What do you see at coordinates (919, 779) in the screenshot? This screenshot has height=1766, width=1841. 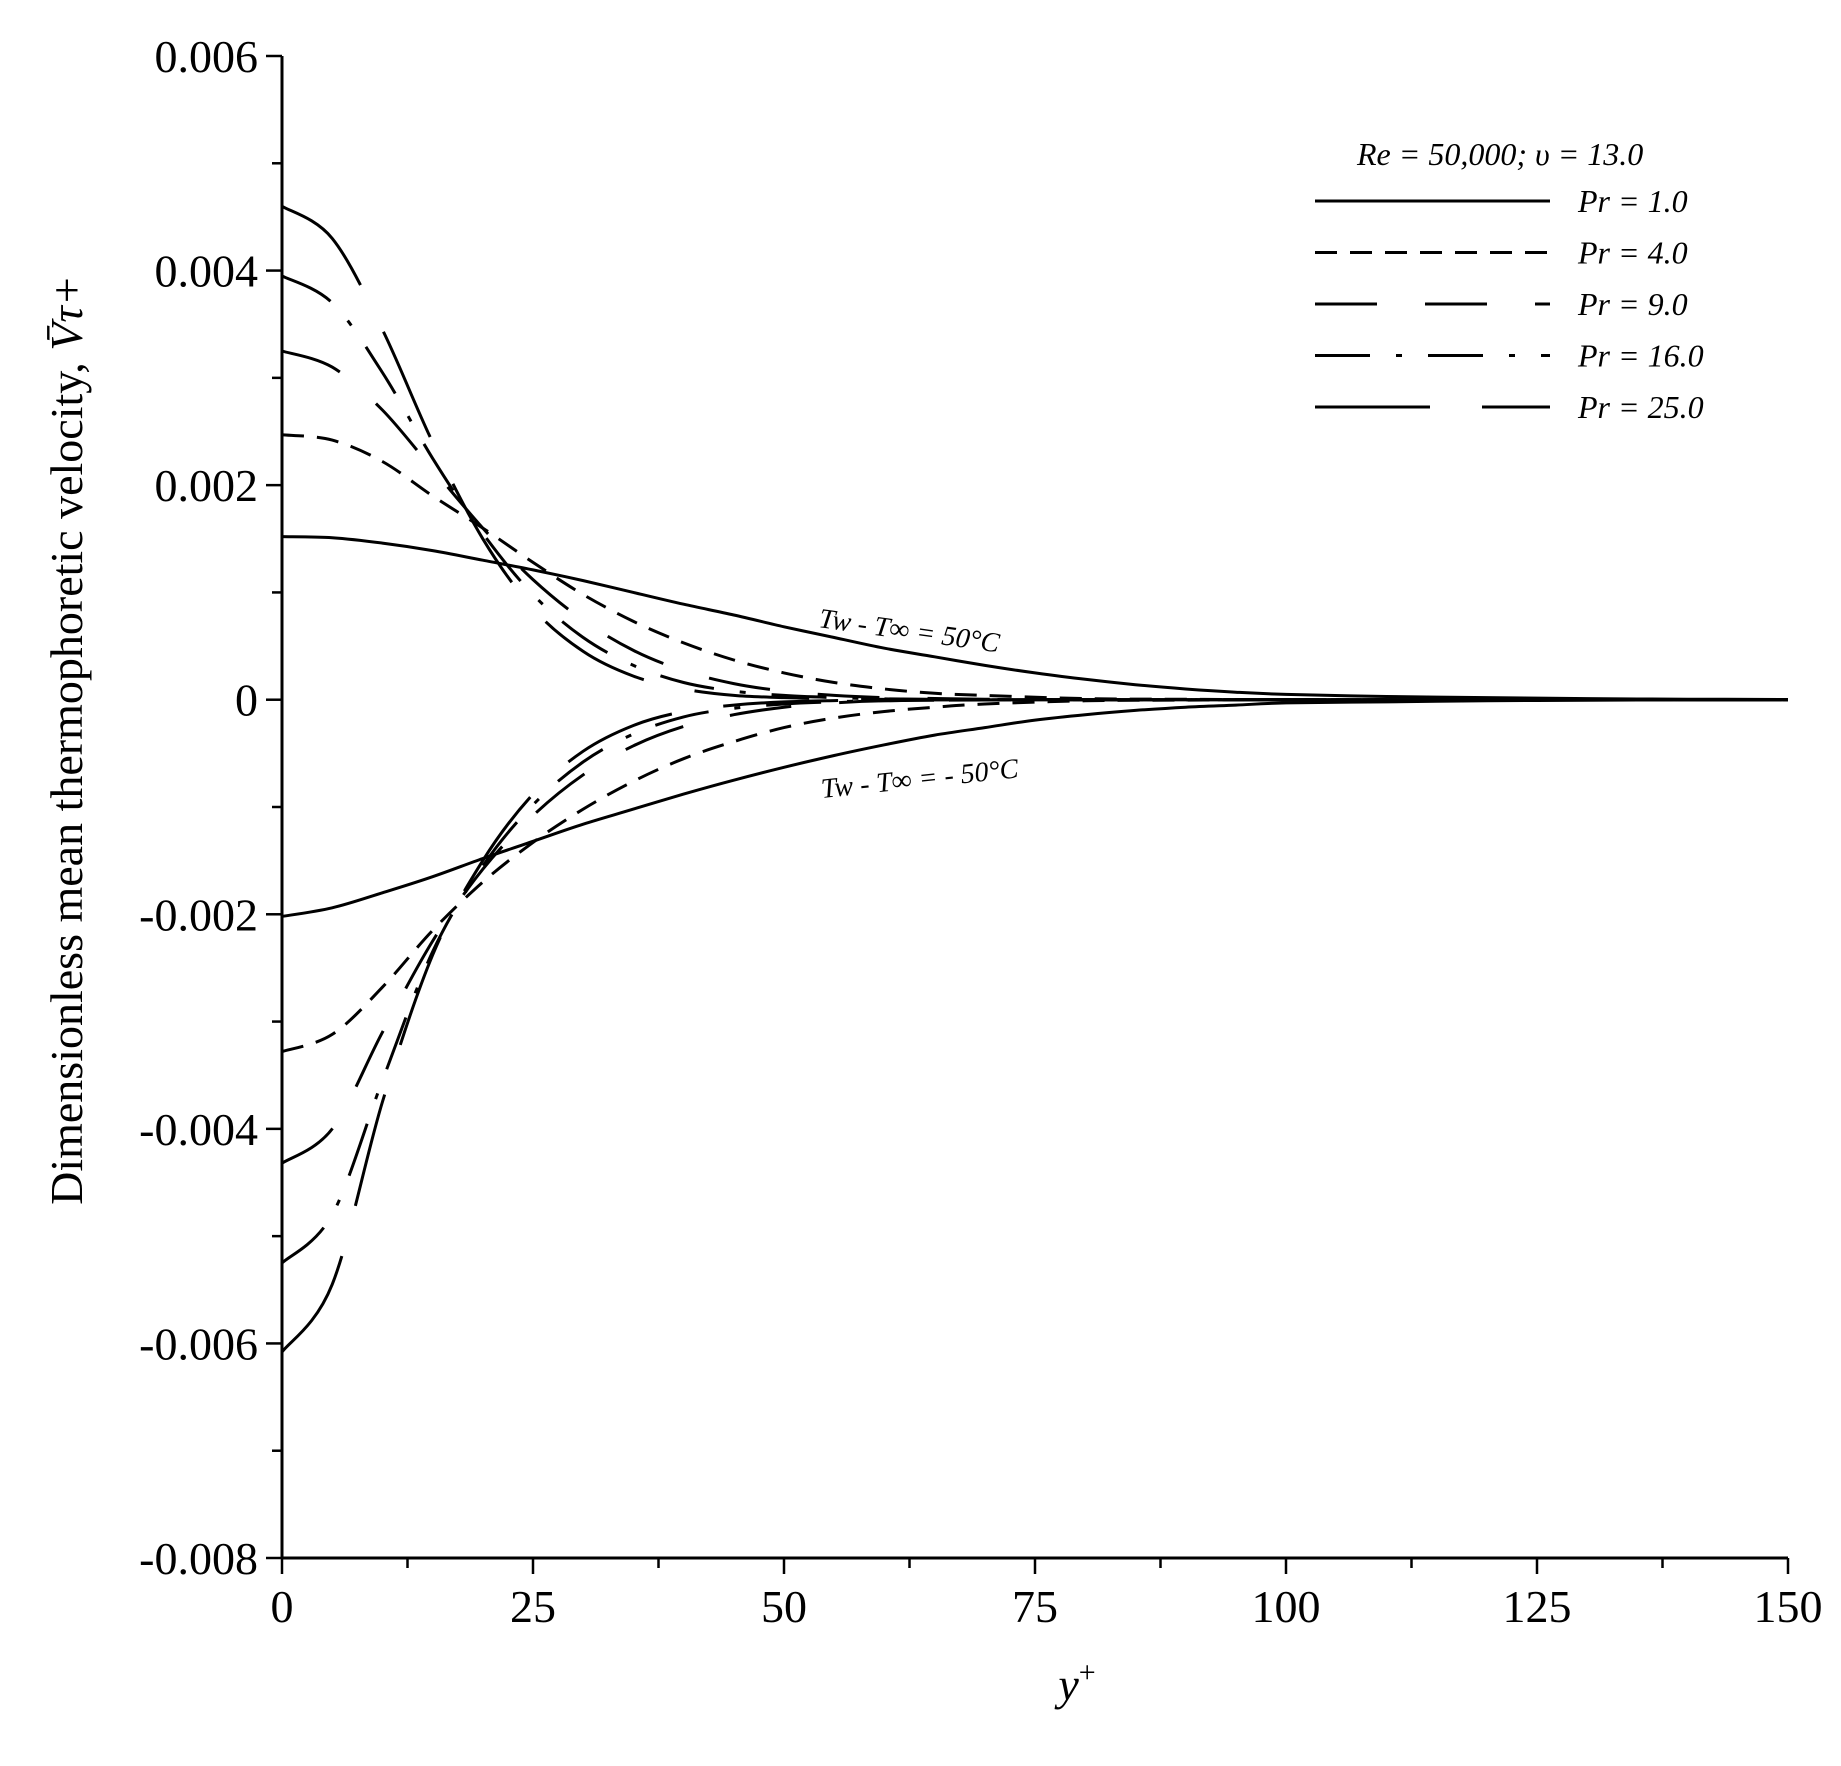 I see `annotation-negative: Tw - T∞ = - 50°C` at bounding box center [919, 779].